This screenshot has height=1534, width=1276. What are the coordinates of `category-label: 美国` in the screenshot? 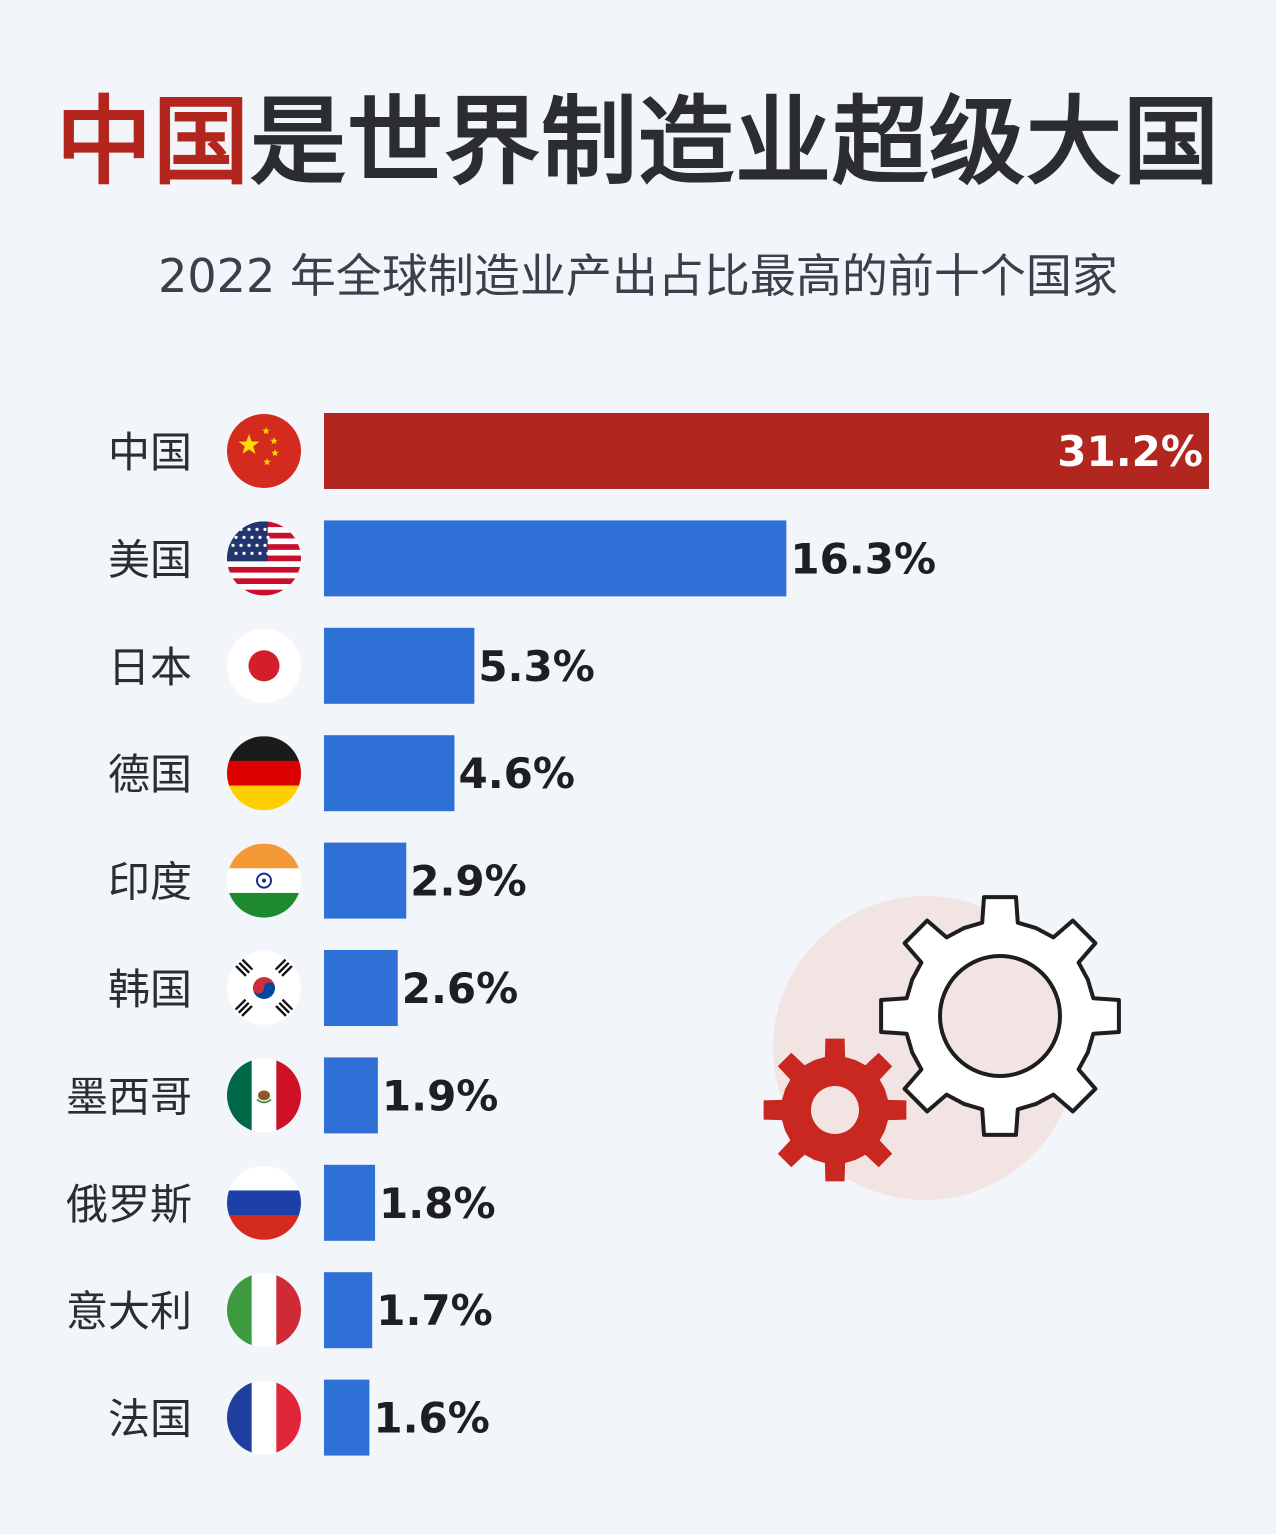 It's located at (150, 559).